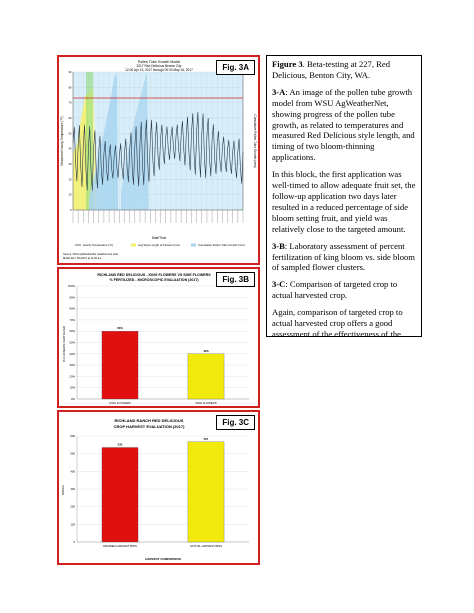 This screenshot has width=474, height=613. Describe the element at coordinates (64, 343) in the screenshot. I see `figb-y-axis-label: % FLOWERS FERTILIZED` at that location.